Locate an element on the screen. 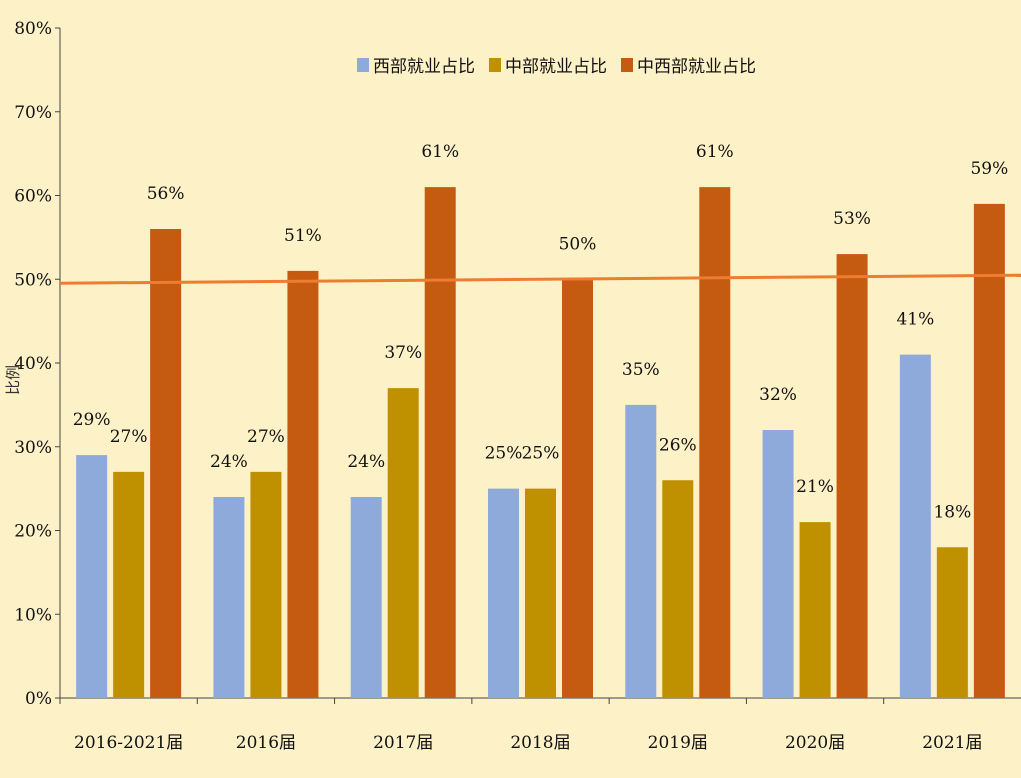 The image size is (1021, 778). data-label: 50% is located at coordinates (578, 244).